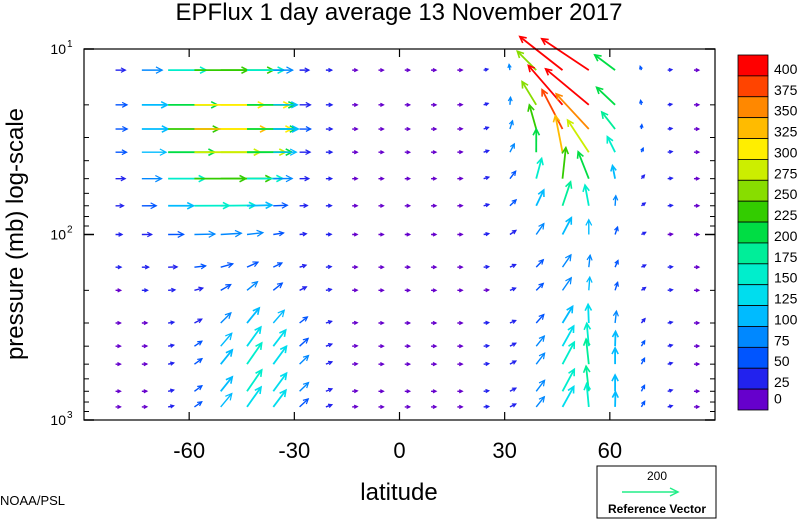 This screenshot has width=800, height=521. I want to click on colorbar-label: 75, so click(782, 340).